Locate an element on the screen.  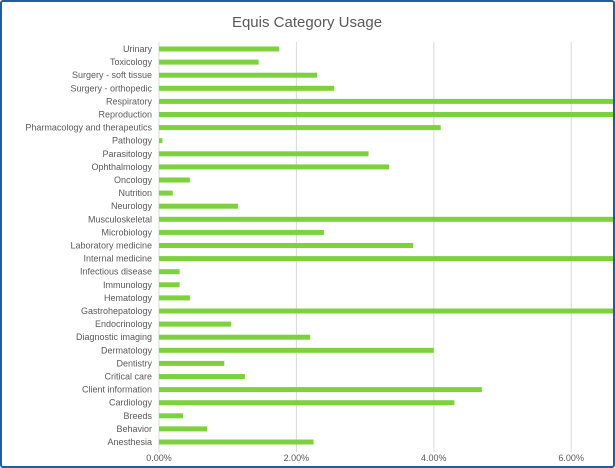
category-label: Microbiology is located at coordinates (126, 232).